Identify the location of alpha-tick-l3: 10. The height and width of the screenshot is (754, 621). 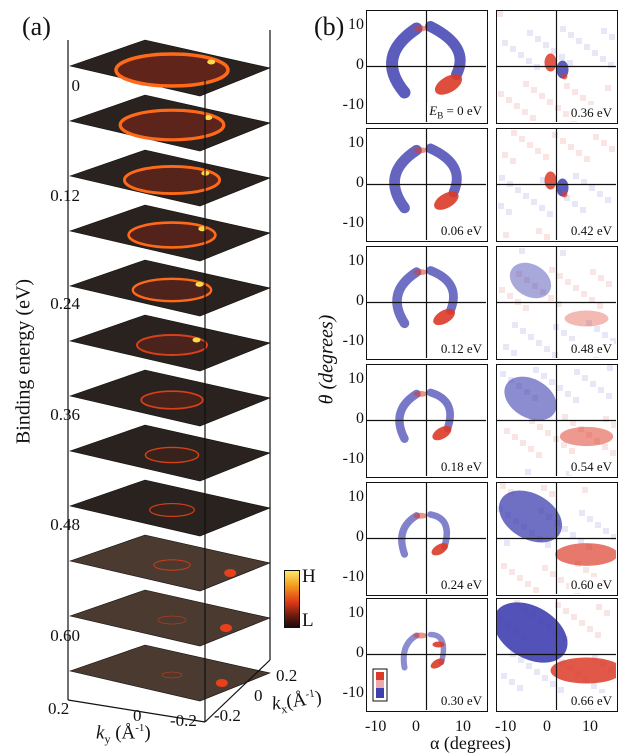
(463, 726).